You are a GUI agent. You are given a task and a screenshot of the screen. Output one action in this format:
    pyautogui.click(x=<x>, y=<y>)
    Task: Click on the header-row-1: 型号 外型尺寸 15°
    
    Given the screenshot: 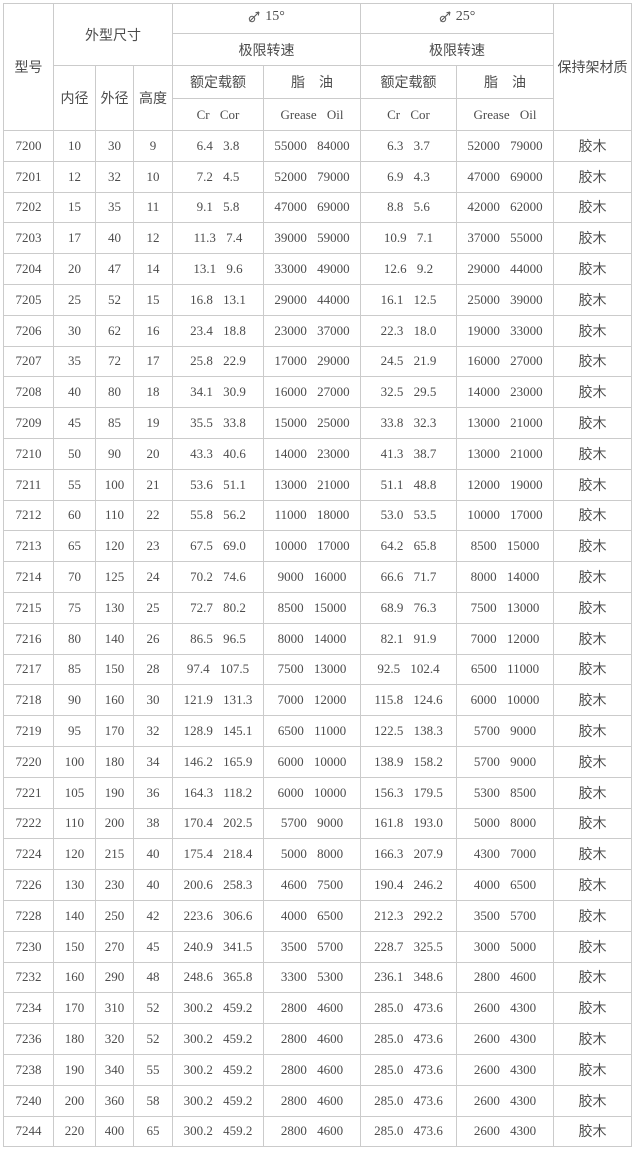 What is the action you would take?
    pyautogui.click(x=318, y=67)
    